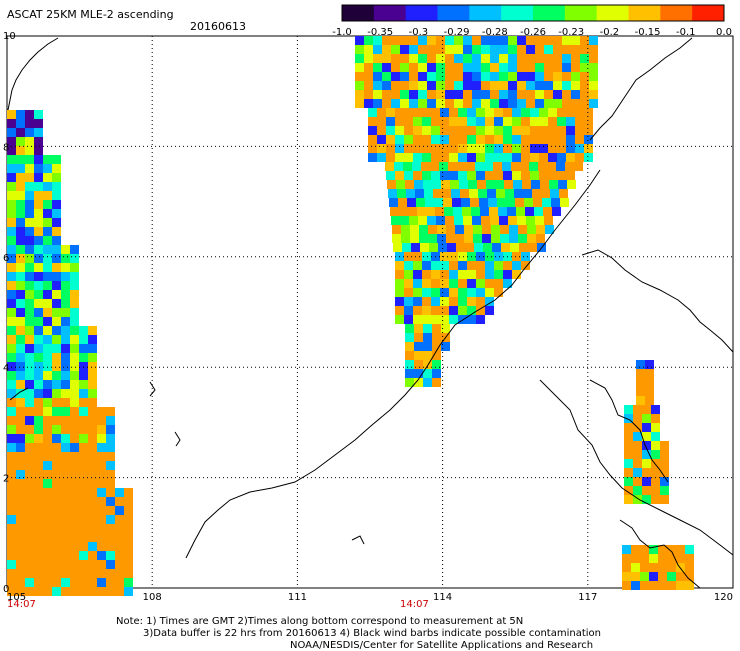 The image size is (740, 651). I want to click on colorbar-tick-label: -0.3, so click(419, 32).